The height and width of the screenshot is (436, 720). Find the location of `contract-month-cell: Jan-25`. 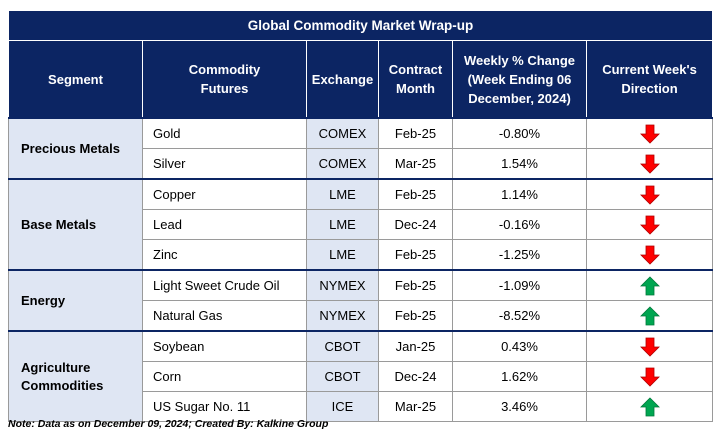

contract-month-cell: Jan-25 is located at coordinates (415, 346).